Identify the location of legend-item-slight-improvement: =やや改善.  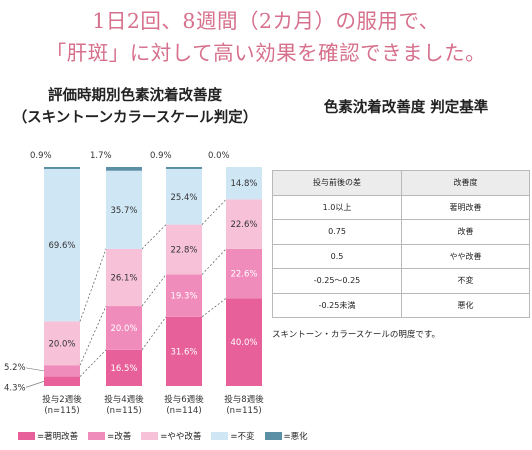
(171, 436).